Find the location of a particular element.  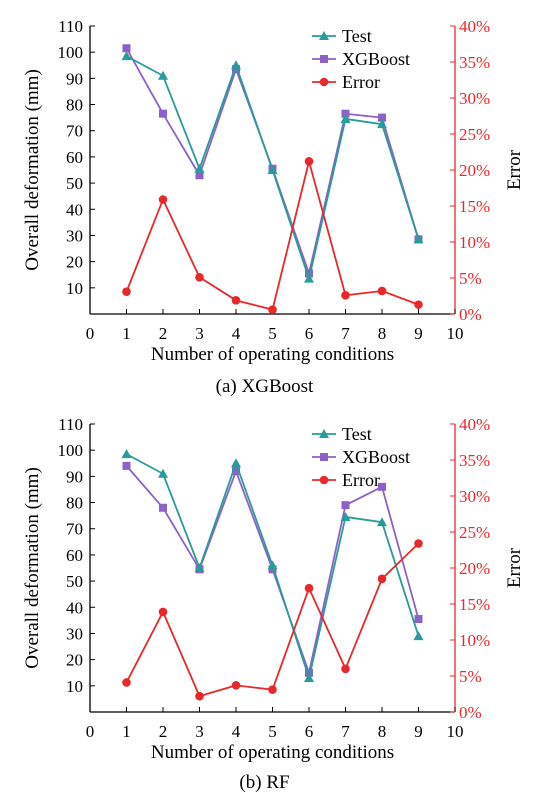

legend-marker-test is located at coordinates (324, 433).